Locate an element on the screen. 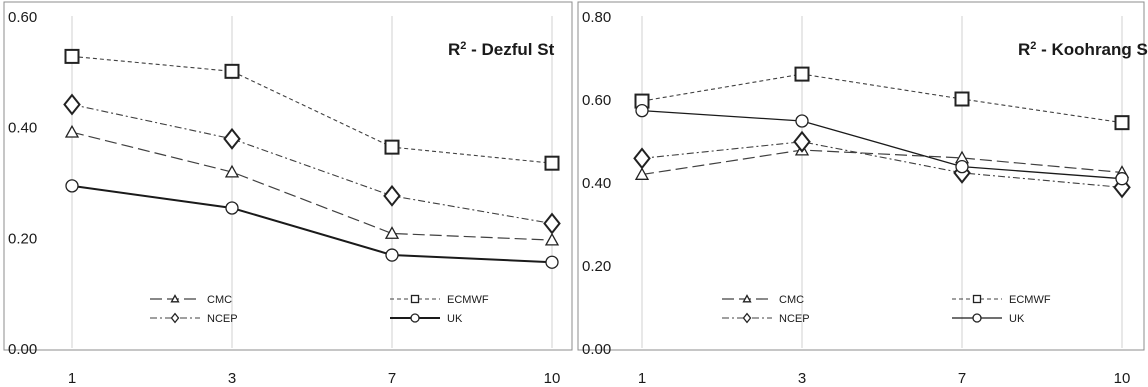 The width and height of the screenshot is (1148, 387). y-tick-label: 0.80 is located at coordinates (596, 17).